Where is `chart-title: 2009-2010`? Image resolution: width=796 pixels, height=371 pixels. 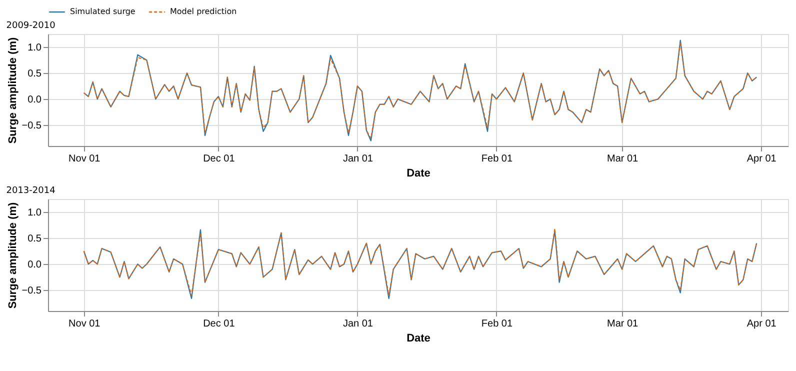
chart-title: 2009-2010 is located at coordinates (31, 26).